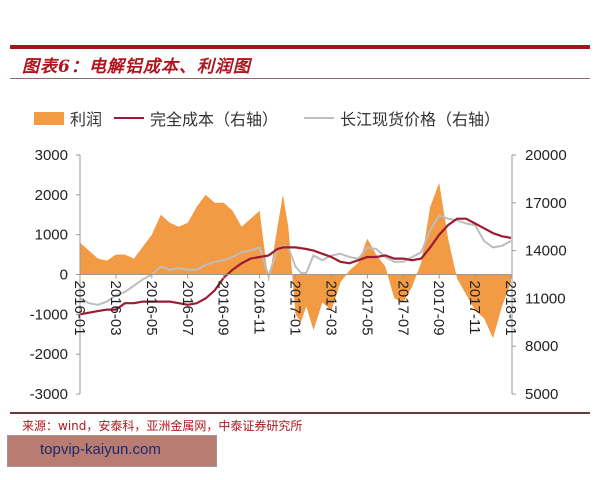  What do you see at coordinates (49, 394) in the screenshot?
I see `y-tick-label: -3000` at bounding box center [49, 394].